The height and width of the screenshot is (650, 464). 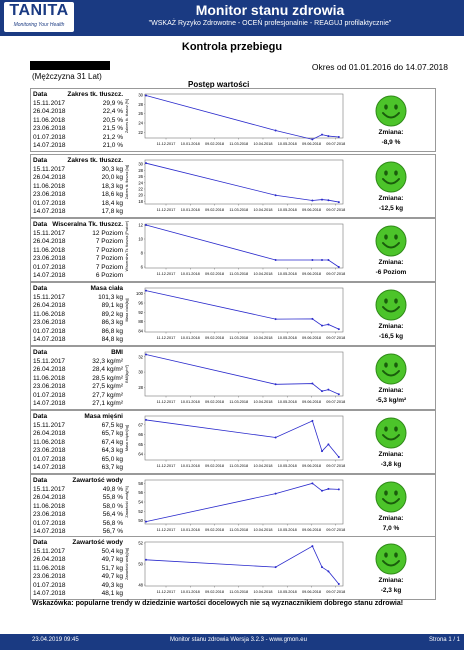 I want to click on row-value: 49,3 kg, so click(x=112, y=585).